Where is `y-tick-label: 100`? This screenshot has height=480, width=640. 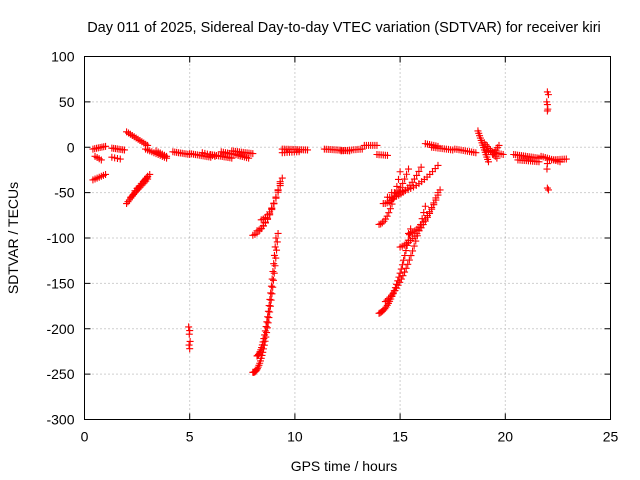 y-tick-label: 100 is located at coordinates (63, 57).